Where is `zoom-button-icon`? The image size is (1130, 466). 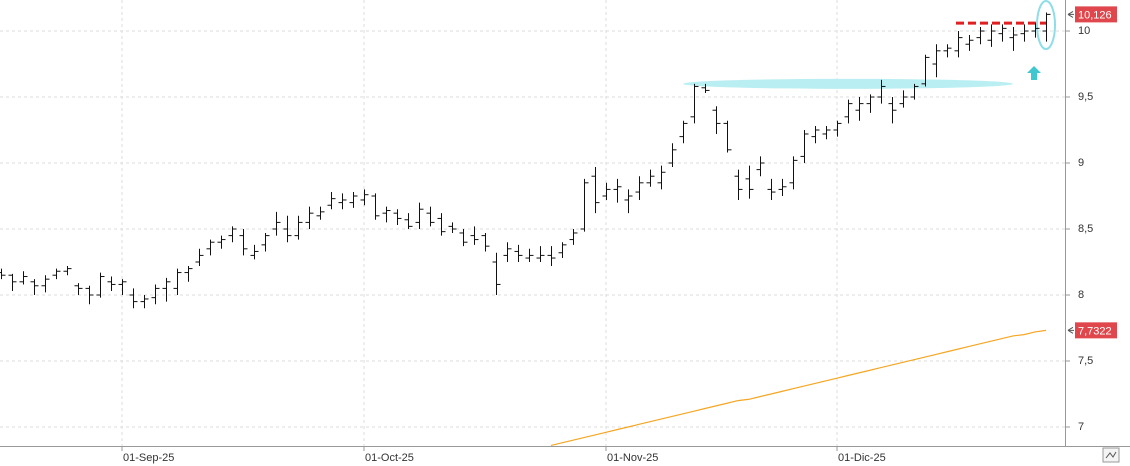 zoom-button-icon is located at coordinates (1111, 455).